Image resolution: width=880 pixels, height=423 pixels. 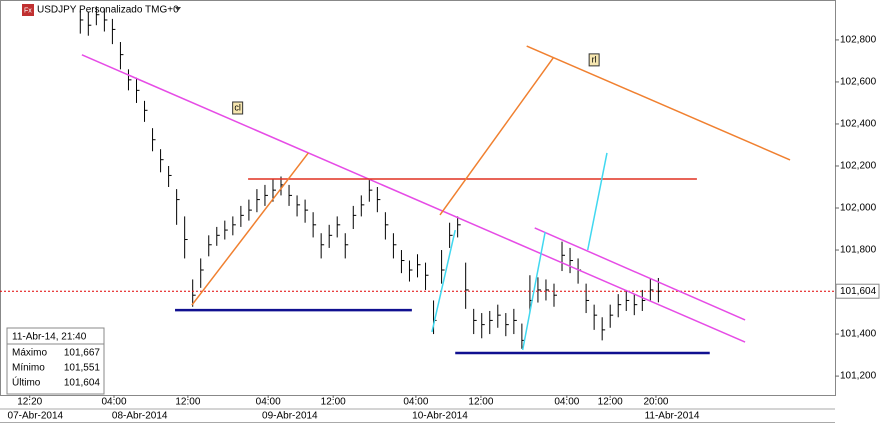 I want to click on date-tick-label: 07-Abr-2014, so click(x=36, y=416).